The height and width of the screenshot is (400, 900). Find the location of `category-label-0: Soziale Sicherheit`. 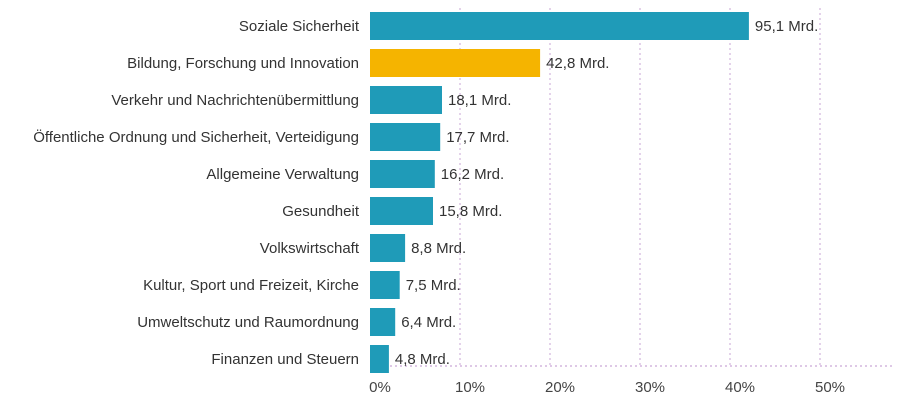

category-label-0: Soziale Sicherheit is located at coordinates (299, 26).